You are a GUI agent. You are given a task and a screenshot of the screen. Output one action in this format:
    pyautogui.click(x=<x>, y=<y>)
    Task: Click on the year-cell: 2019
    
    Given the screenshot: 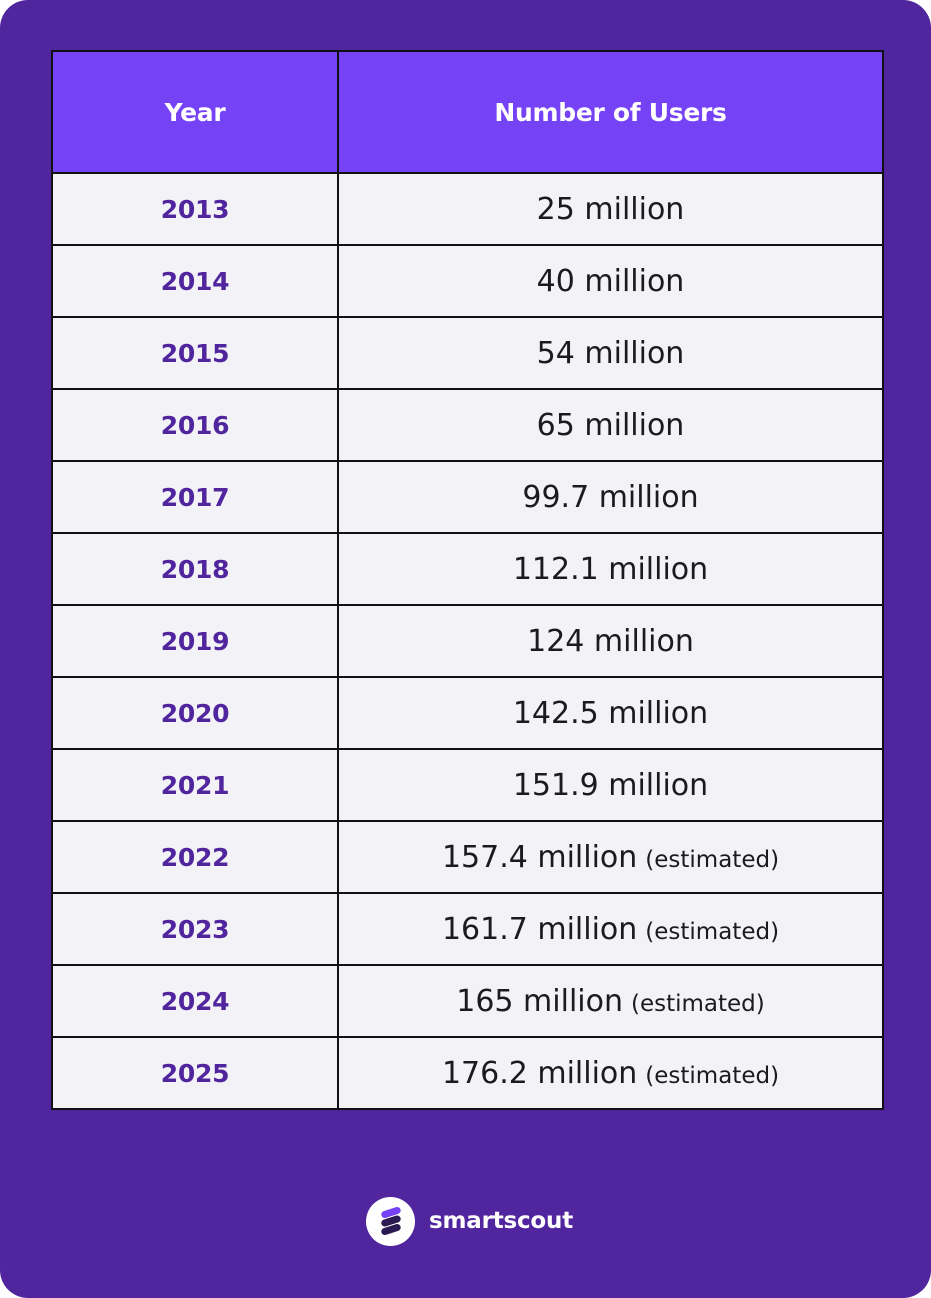 What is the action you would take?
    pyautogui.click(x=195, y=641)
    